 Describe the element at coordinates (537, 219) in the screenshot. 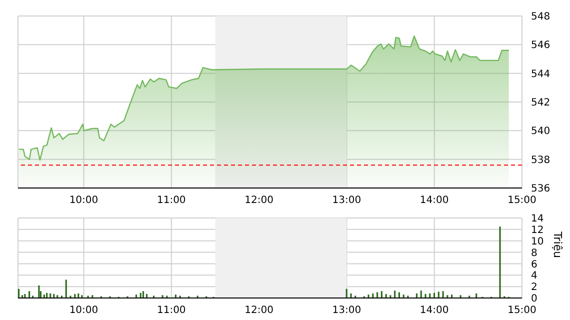

I see `y-tick-label: 14` at that location.